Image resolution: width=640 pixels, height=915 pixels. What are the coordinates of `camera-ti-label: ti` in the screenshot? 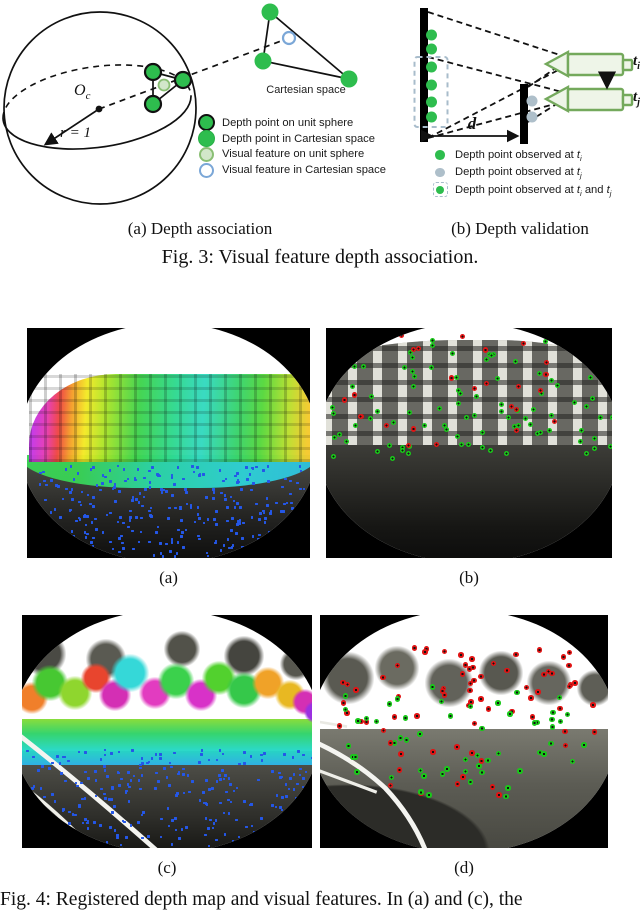 It's located at (636, 62).